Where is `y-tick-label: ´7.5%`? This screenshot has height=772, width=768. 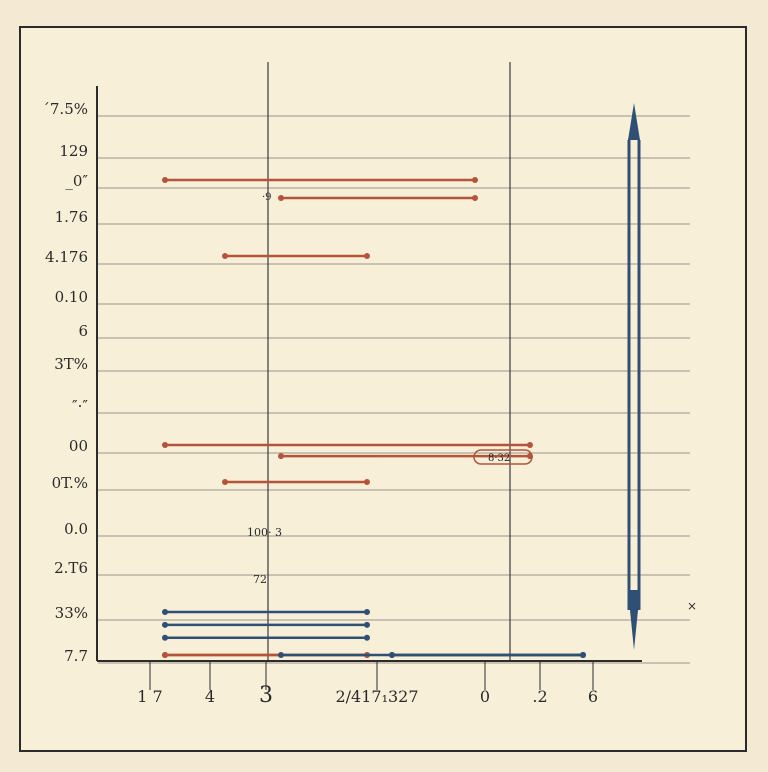 y-tick-label: ´7.5% is located at coordinates (65, 109).